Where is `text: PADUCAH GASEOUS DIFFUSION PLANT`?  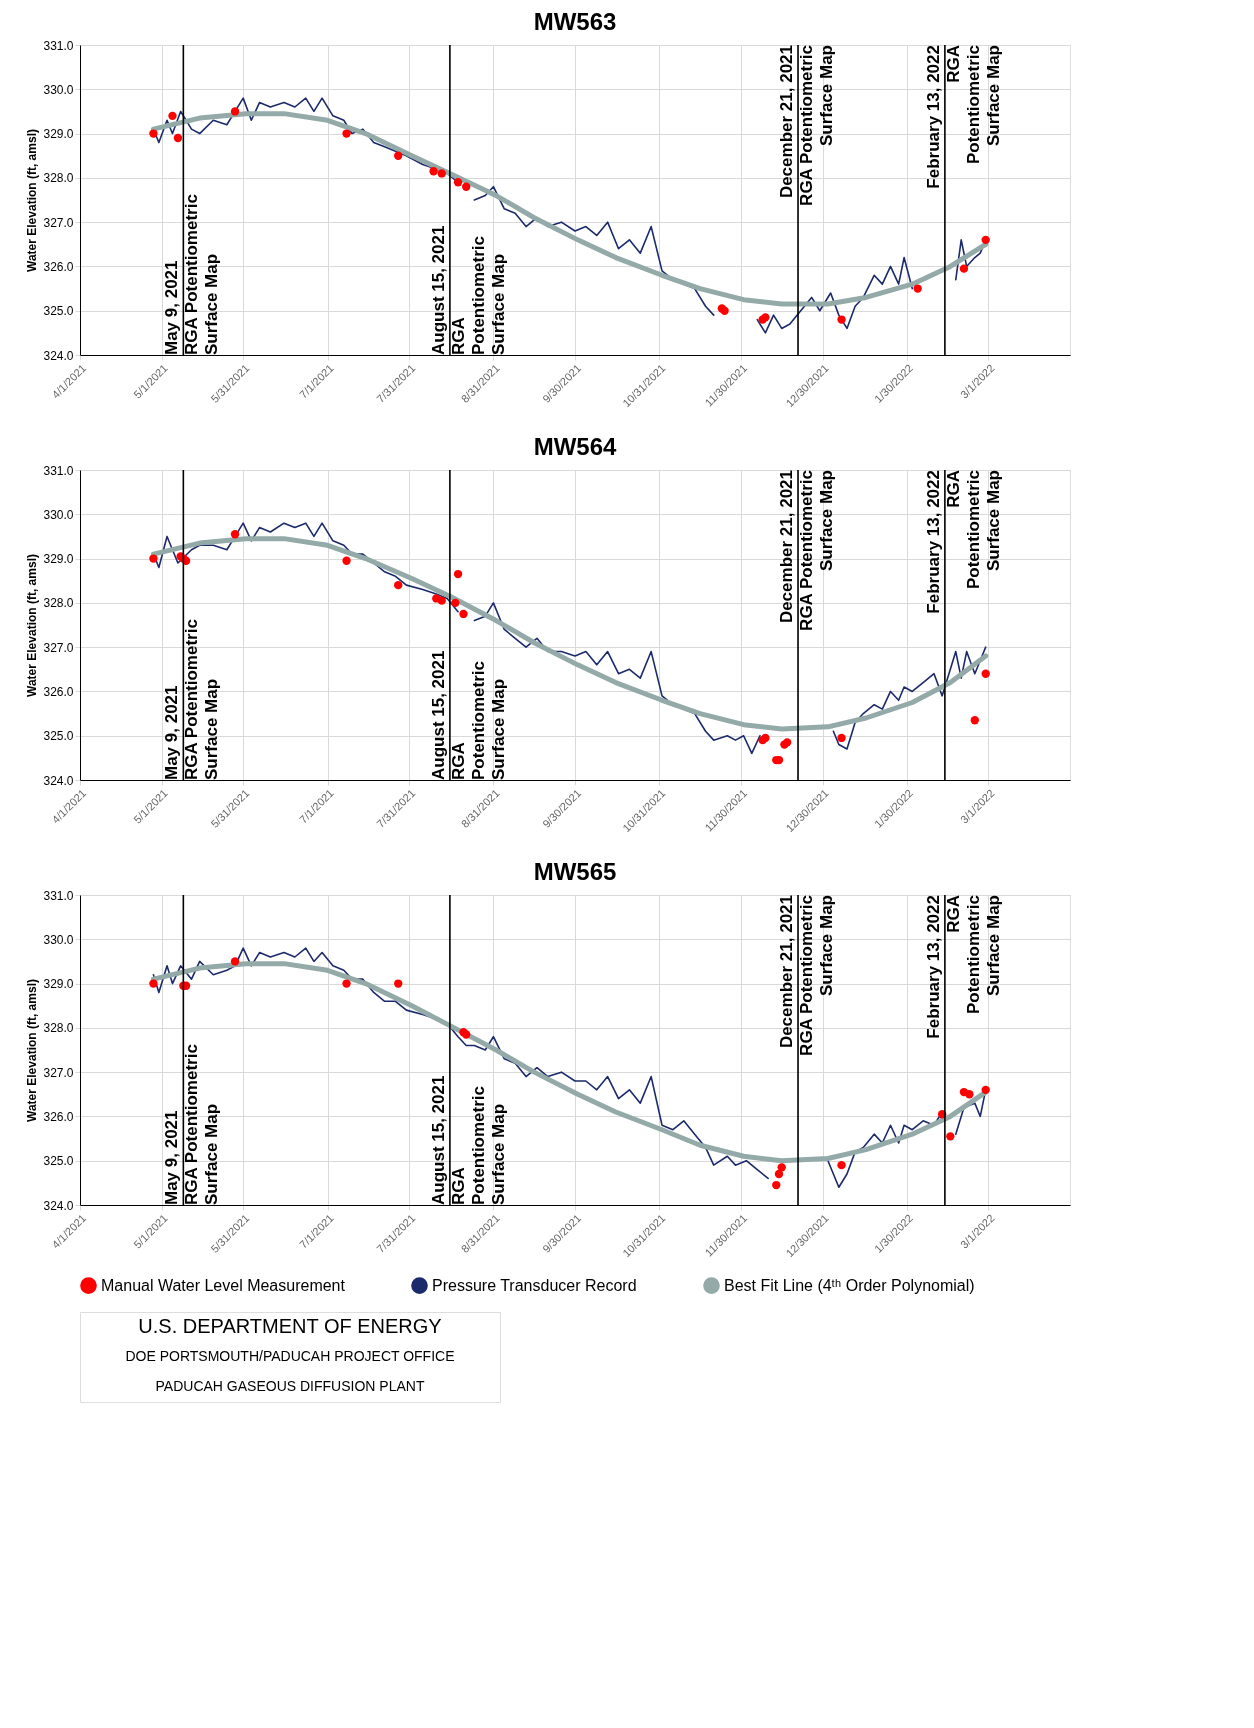
text: PADUCAH GASEOUS DIFFUSION PLANT is located at coordinates (290, 1386).